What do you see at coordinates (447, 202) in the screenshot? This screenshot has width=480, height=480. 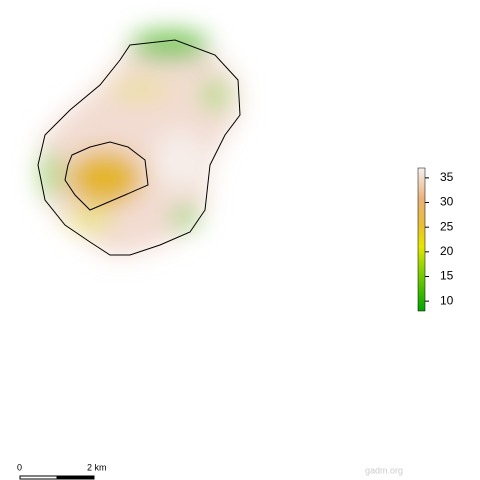 I see `legend-tick-label: 30` at bounding box center [447, 202].